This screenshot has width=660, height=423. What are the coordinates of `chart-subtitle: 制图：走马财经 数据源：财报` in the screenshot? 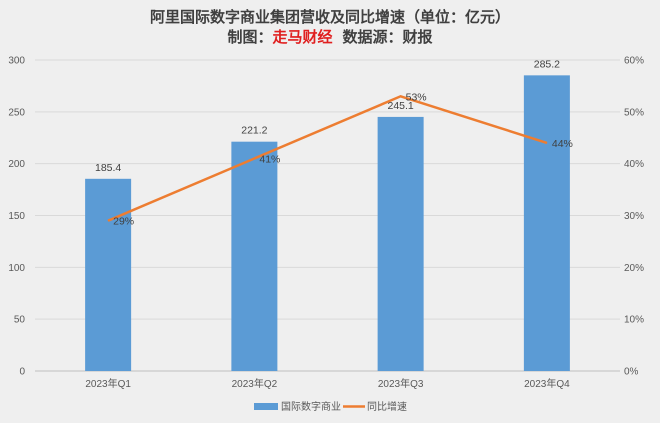 It's located at (329, 37).